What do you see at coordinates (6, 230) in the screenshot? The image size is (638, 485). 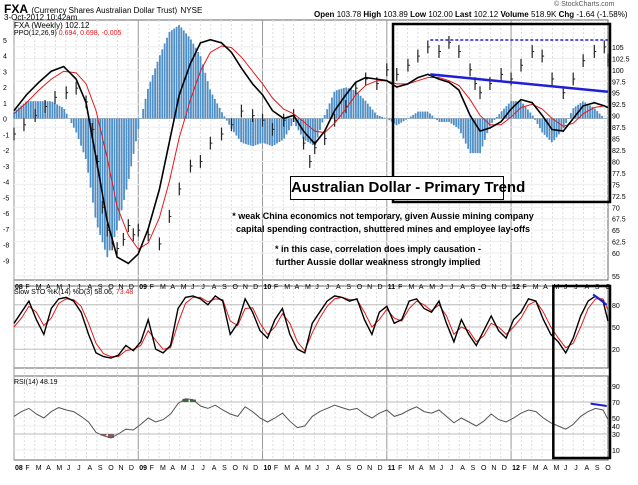 I see `ppo-tick-label: -7` at bounding box center [6, 230].